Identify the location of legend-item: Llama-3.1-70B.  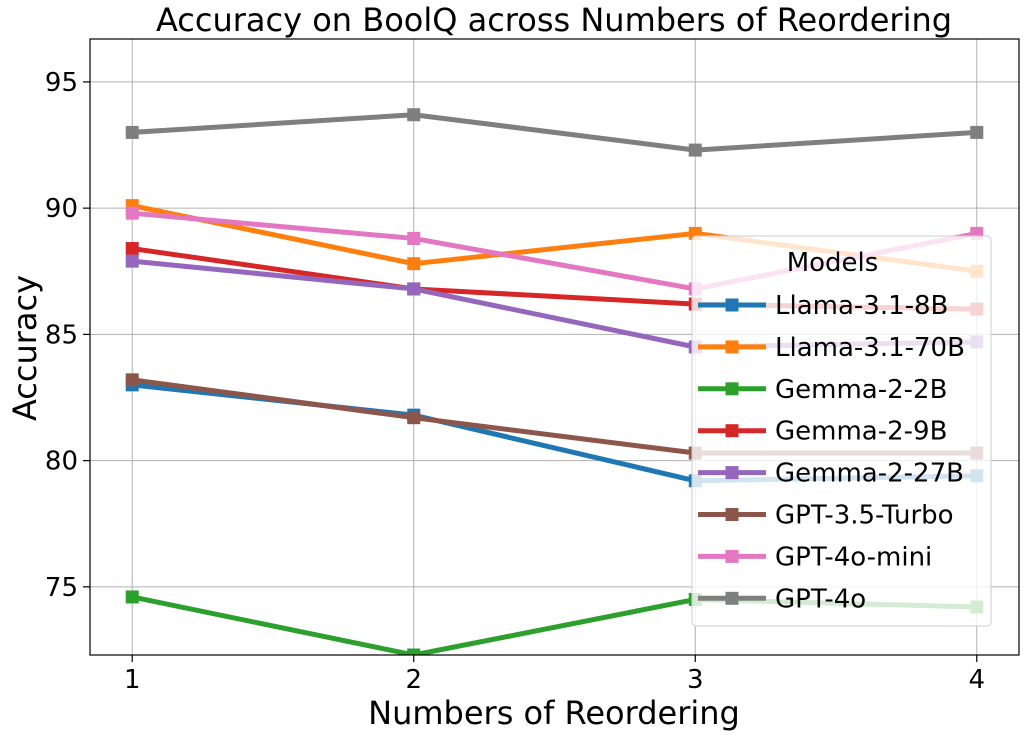
(831, 348).